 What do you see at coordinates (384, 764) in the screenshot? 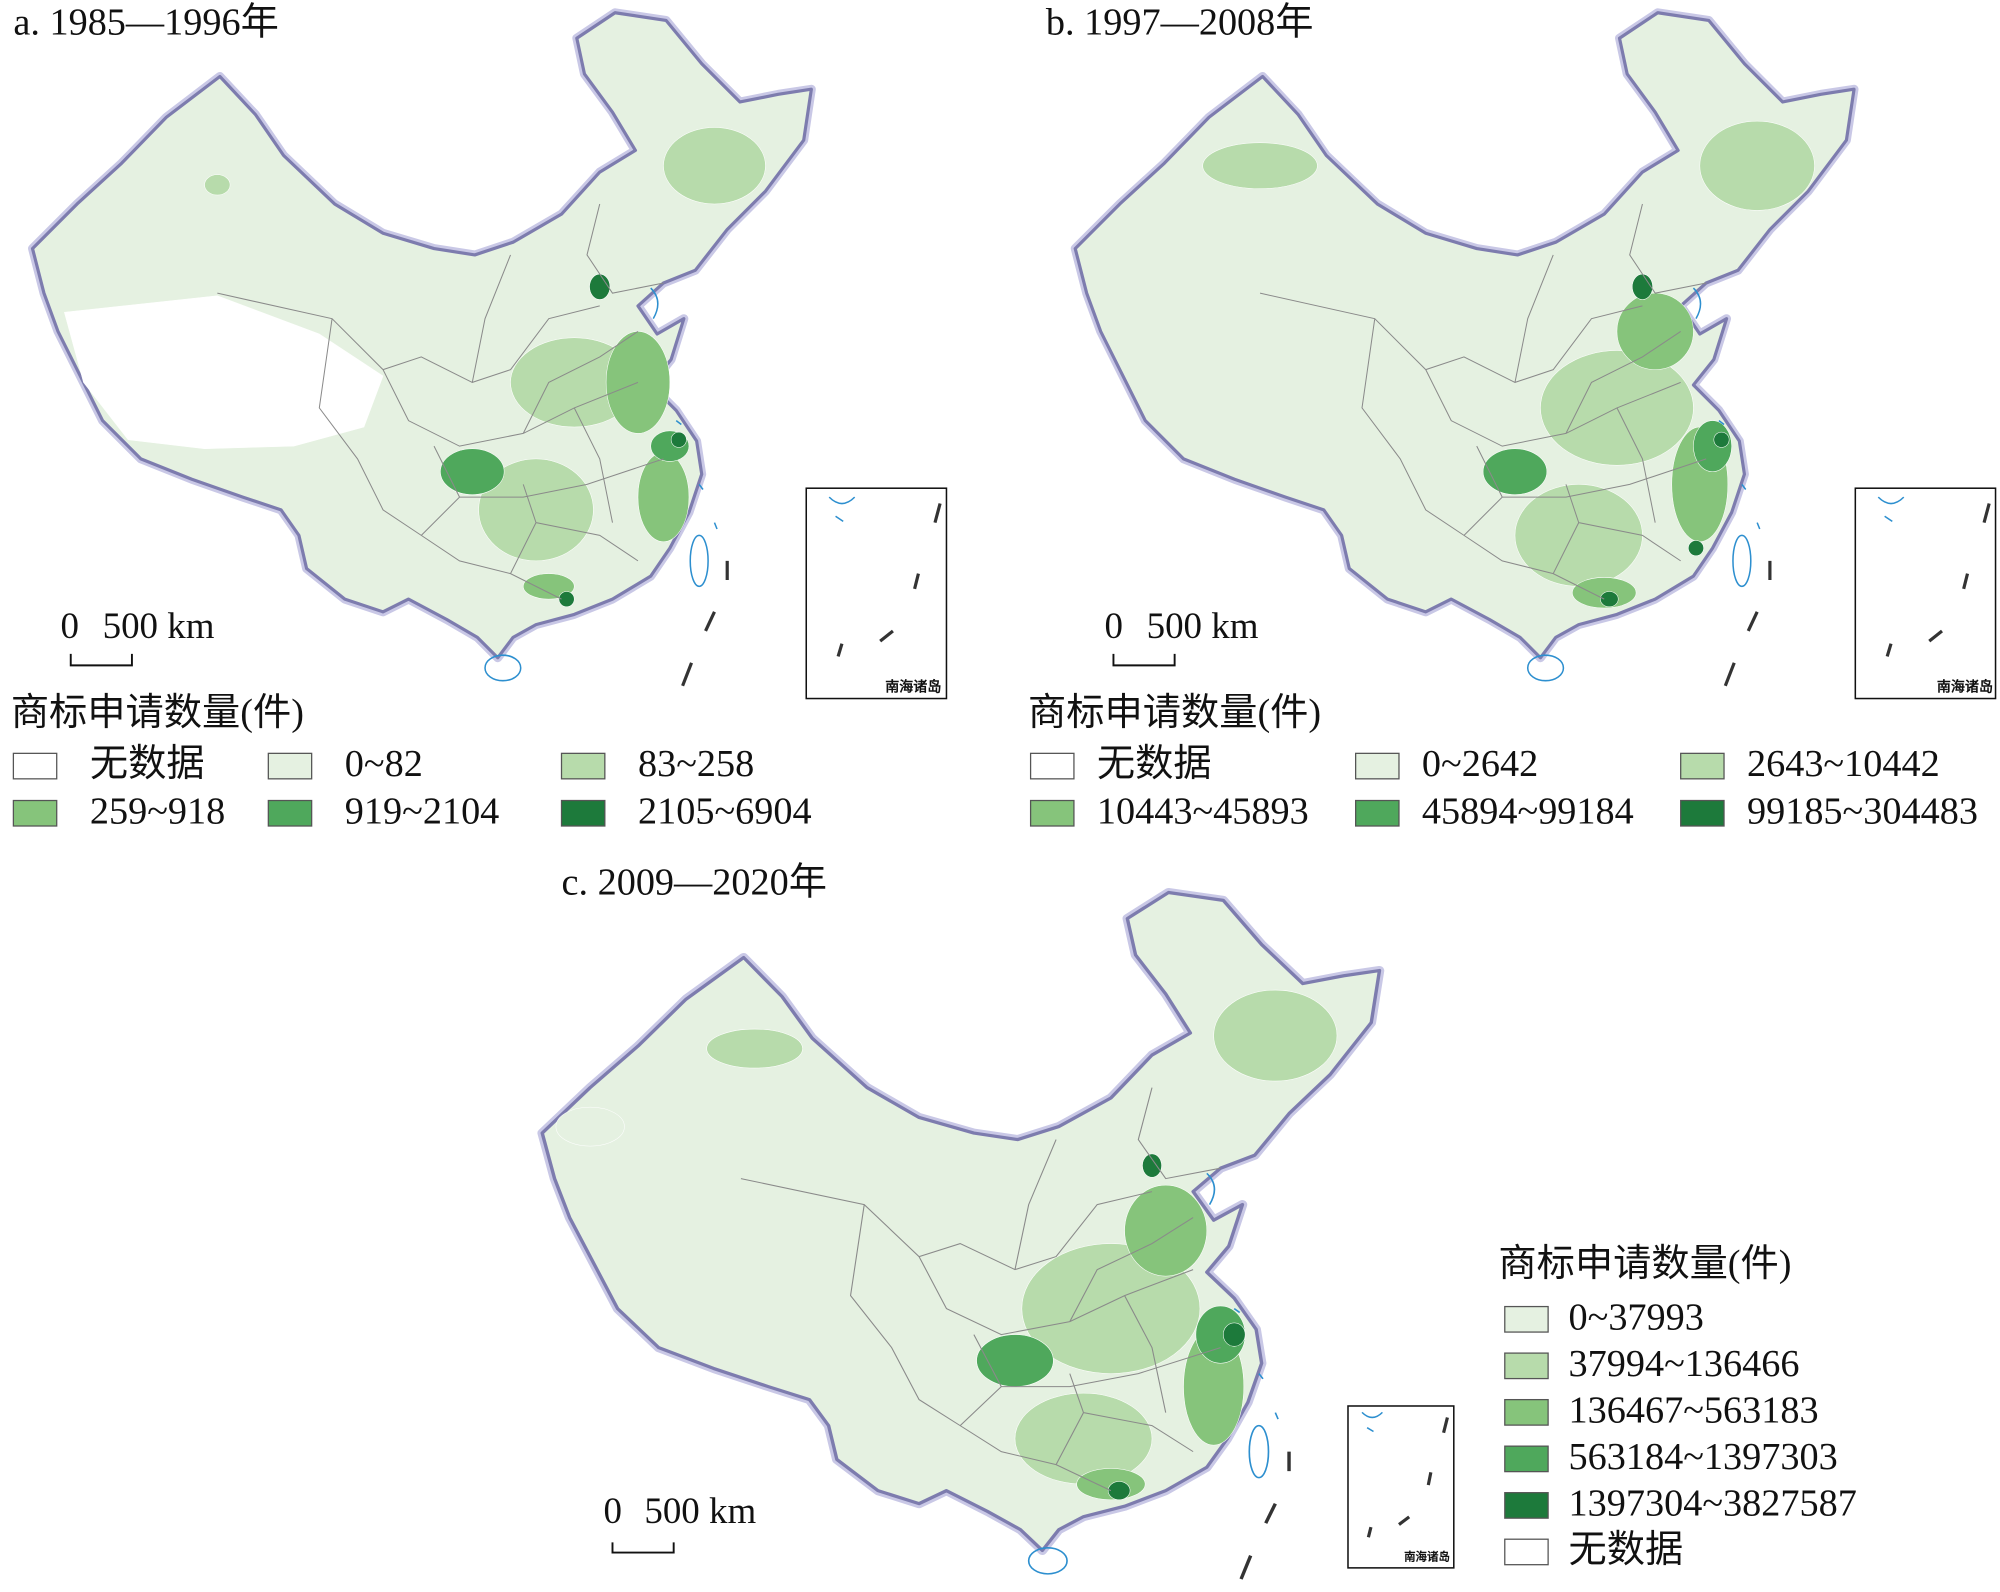
I see `legend-label: 0~82` at bounding box center [384, 764].